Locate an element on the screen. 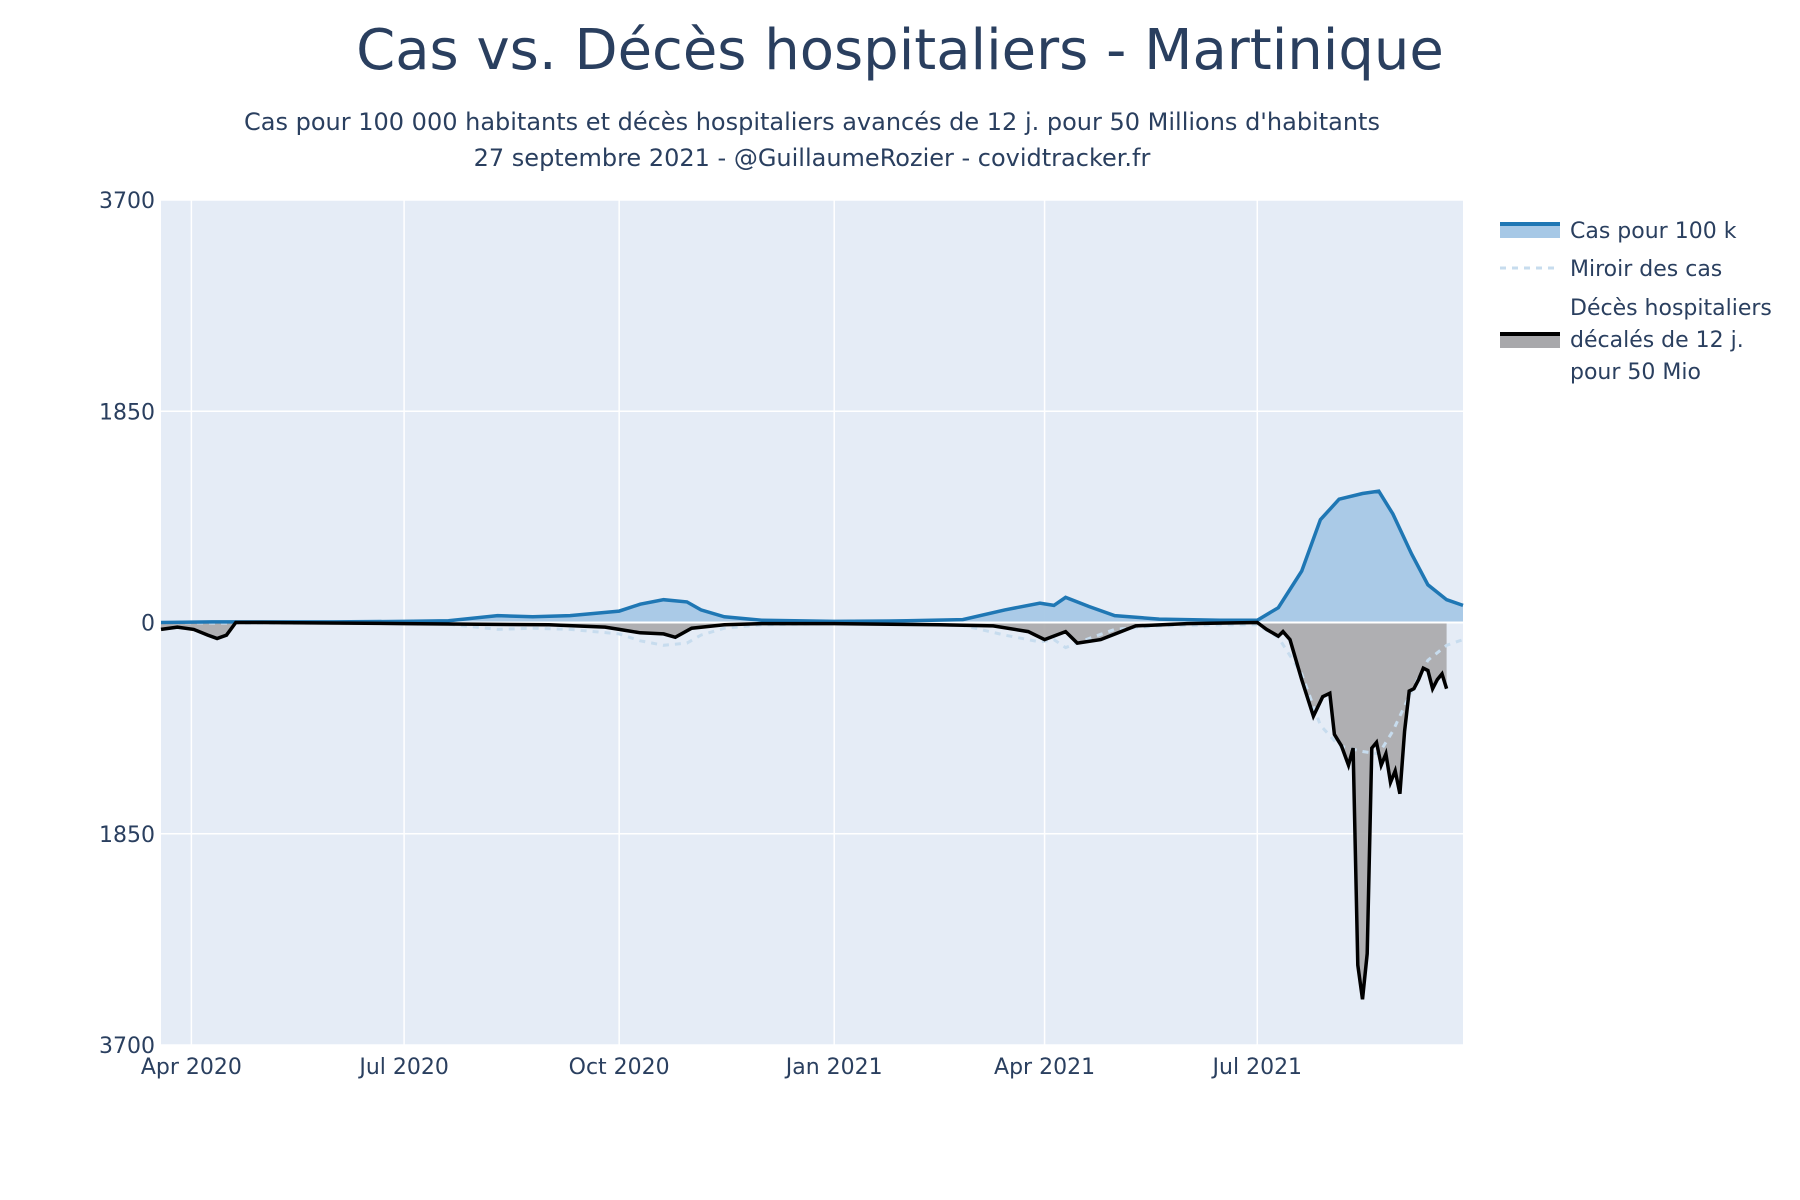  x-tick-label: Apr 2020 is located at coordinates (191, 1067).